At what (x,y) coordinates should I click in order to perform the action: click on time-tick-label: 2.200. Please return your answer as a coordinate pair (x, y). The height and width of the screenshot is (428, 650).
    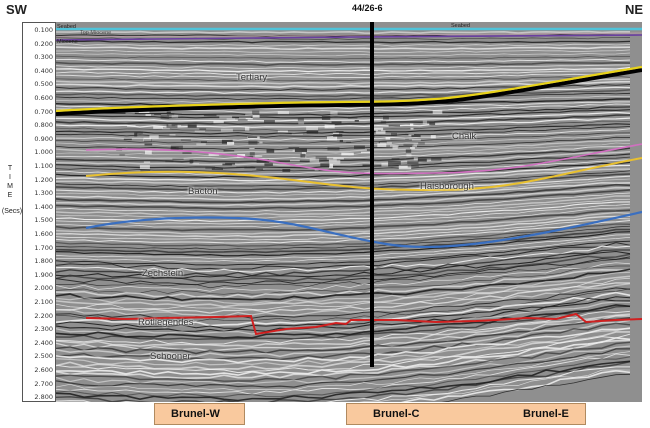
    Looking at the image, I should click on (43, 315).